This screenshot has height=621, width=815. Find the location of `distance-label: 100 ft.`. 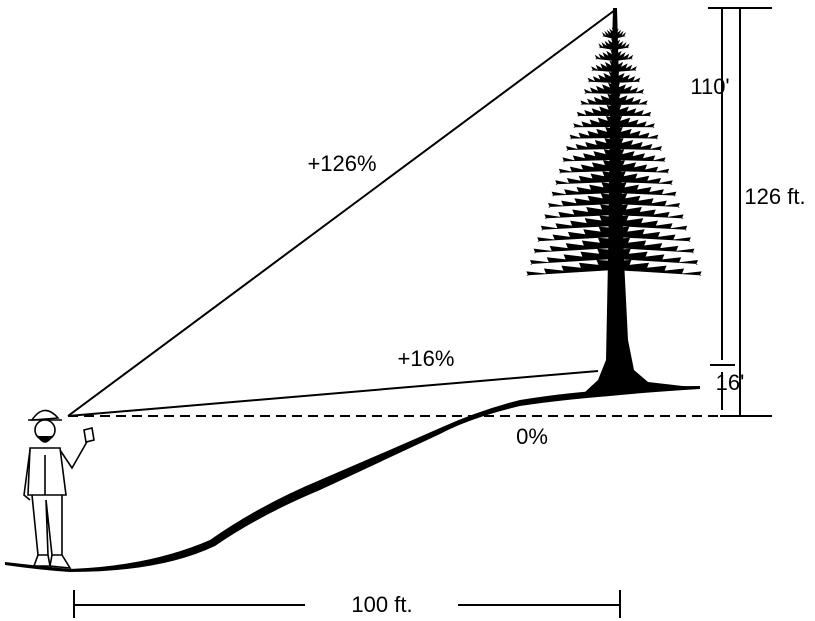

distance-label: 100 ft. is located at coordinates (381, 604).